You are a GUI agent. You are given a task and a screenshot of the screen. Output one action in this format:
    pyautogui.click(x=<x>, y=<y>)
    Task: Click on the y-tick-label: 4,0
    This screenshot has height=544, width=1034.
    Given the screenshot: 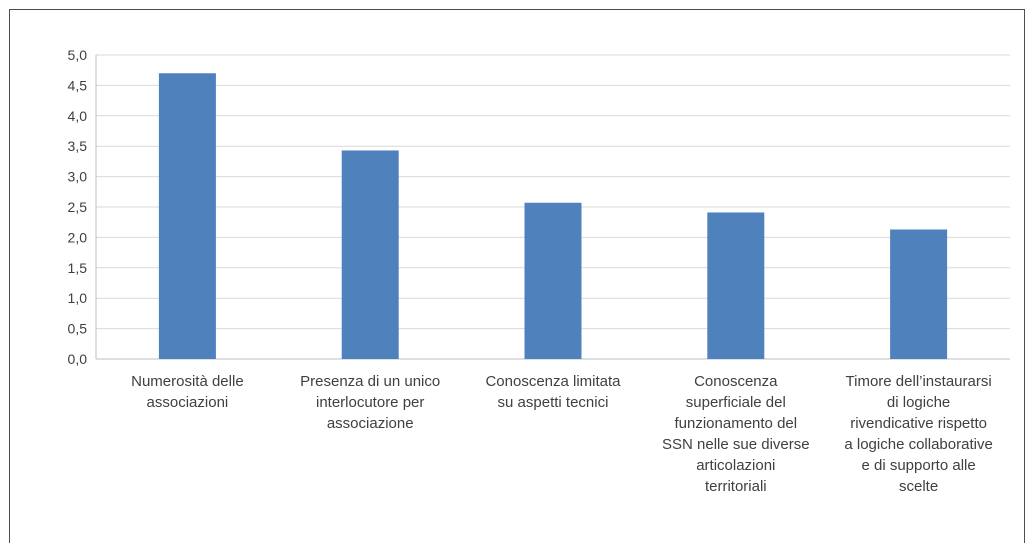 What is the action you would take?
    pyautogui.click(x=78, y=116)
    